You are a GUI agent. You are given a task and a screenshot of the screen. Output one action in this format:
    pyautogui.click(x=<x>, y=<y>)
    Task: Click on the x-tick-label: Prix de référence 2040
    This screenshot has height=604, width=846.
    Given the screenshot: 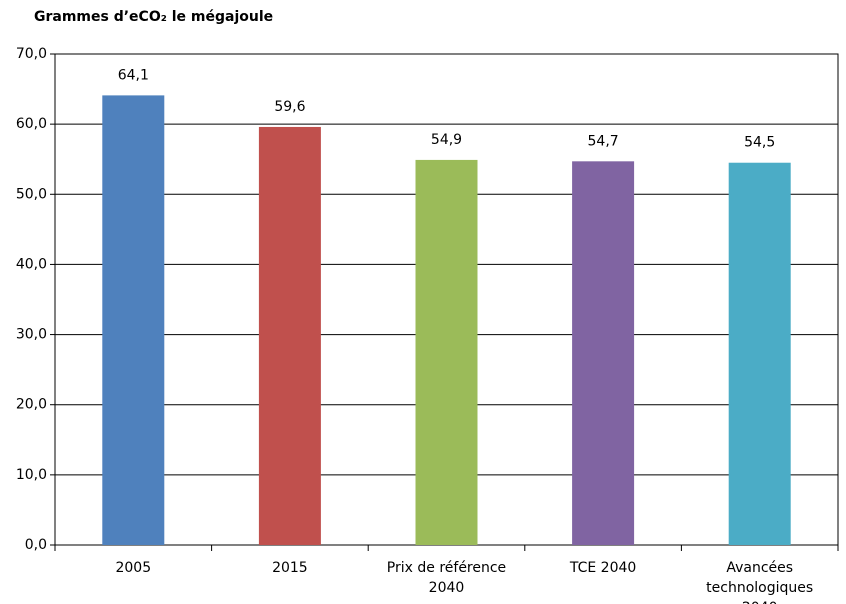 What is the action you would take?
    pyautogui.click(x=446, y=578)
    